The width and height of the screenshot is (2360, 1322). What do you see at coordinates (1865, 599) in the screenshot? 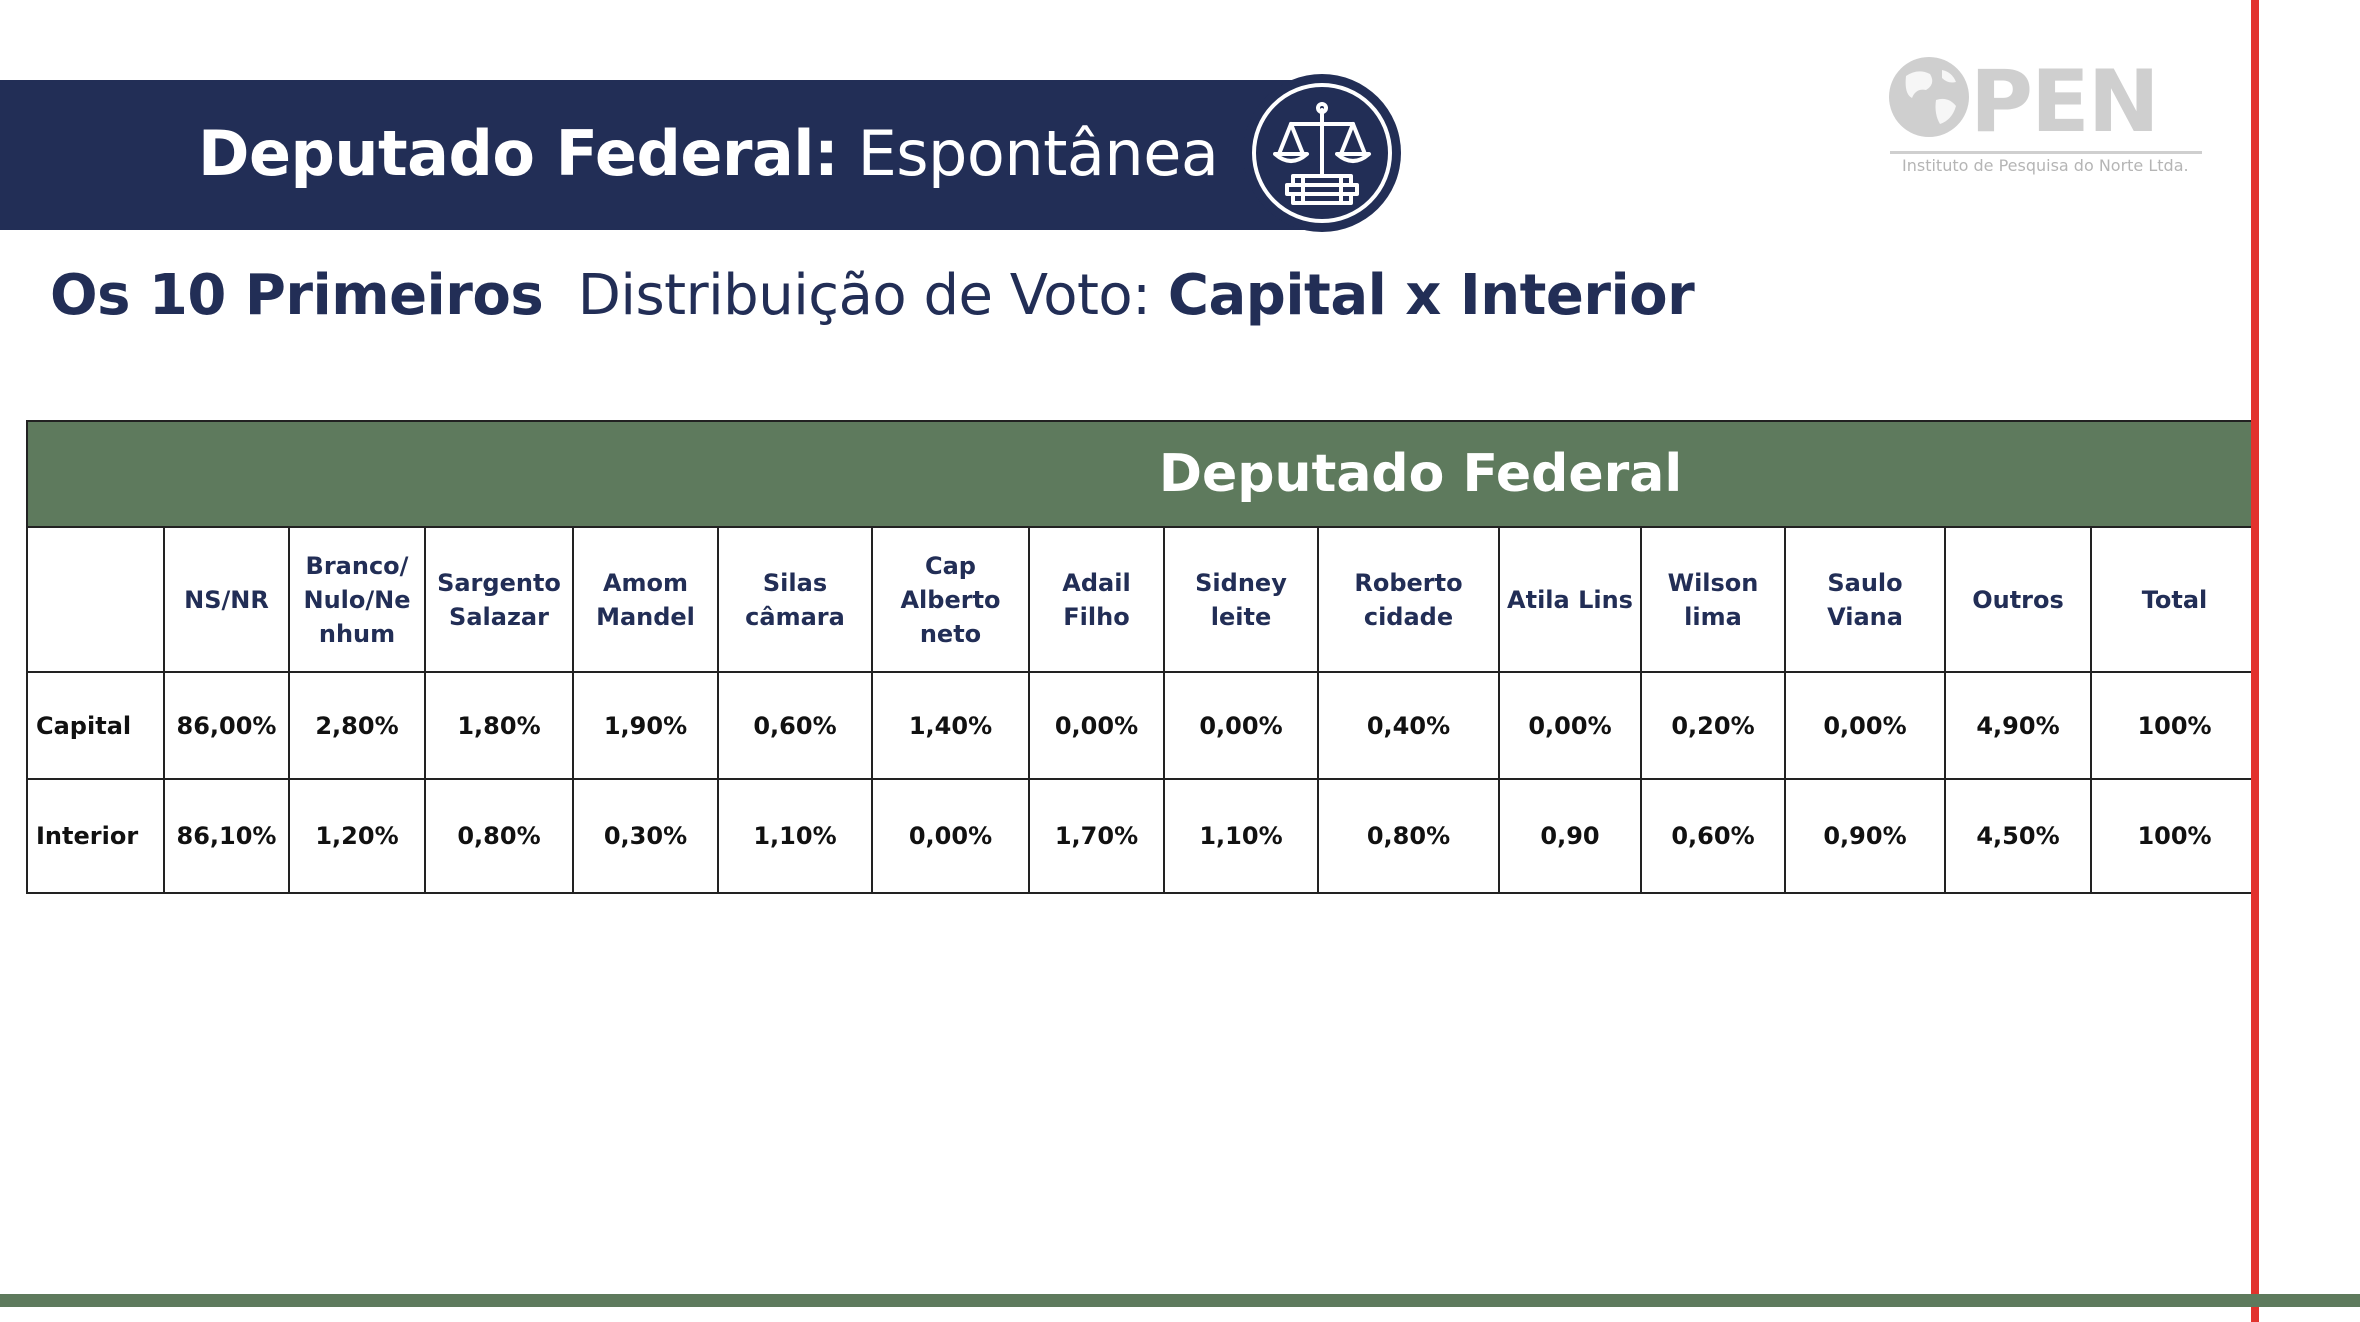
I see `column-header: Saulo Viana` at bounding box center [1865, 599].